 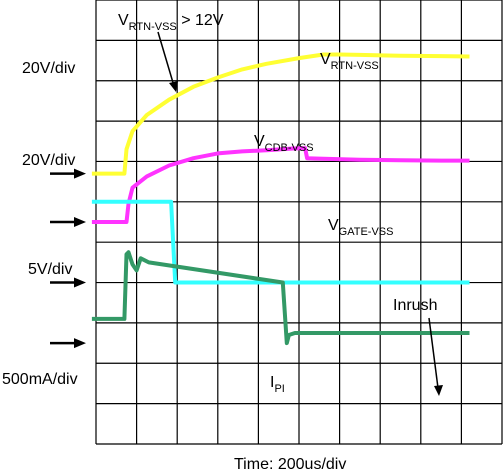 What do you see at coordinates (48, 68) in the screenshot?
I see `scale-label-rtn: 20V/div` at bounding box center [48, 68].